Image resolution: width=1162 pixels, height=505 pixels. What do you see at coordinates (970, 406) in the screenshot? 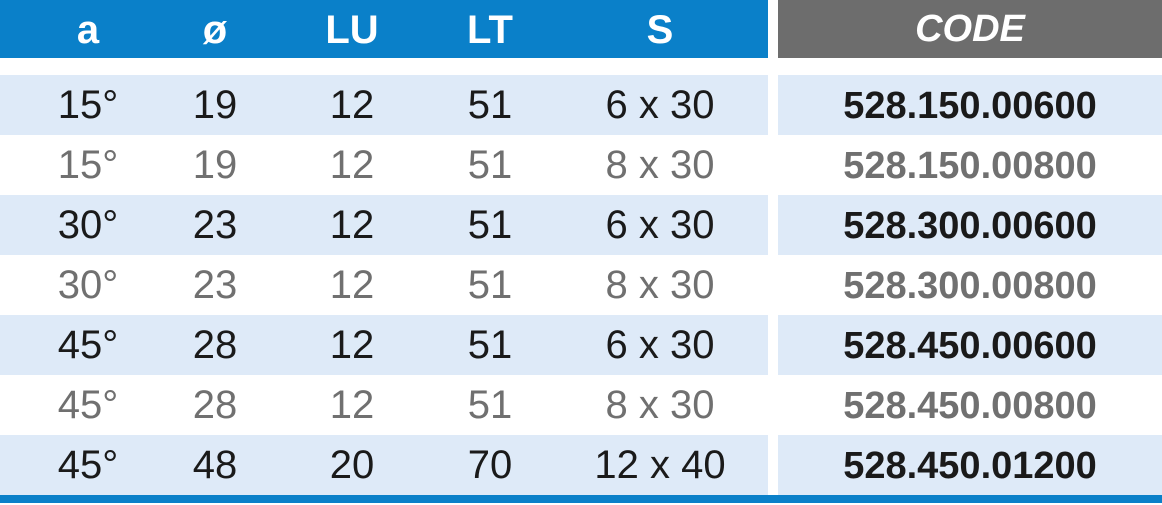
I see `product-code: 528.450.00800` at bounding box center [970, 406].